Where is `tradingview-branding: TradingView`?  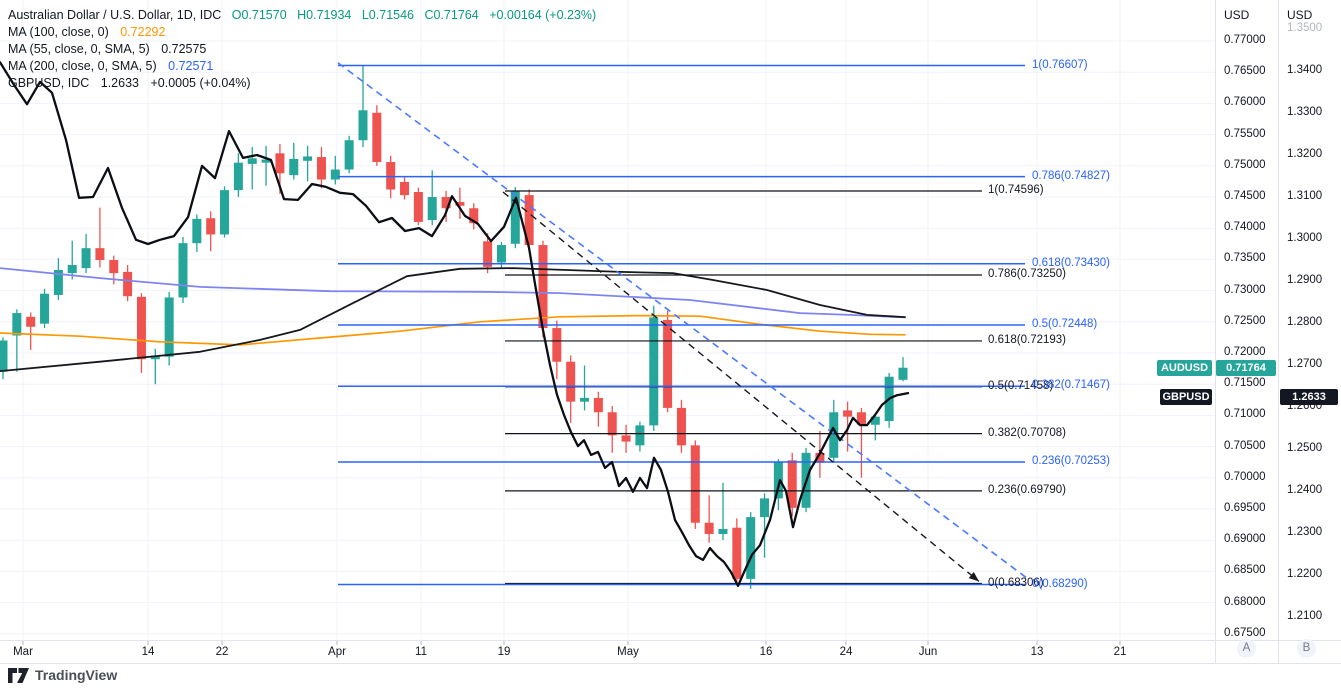 tradingview-branding: TradingView is located at coordinates (62, 675).